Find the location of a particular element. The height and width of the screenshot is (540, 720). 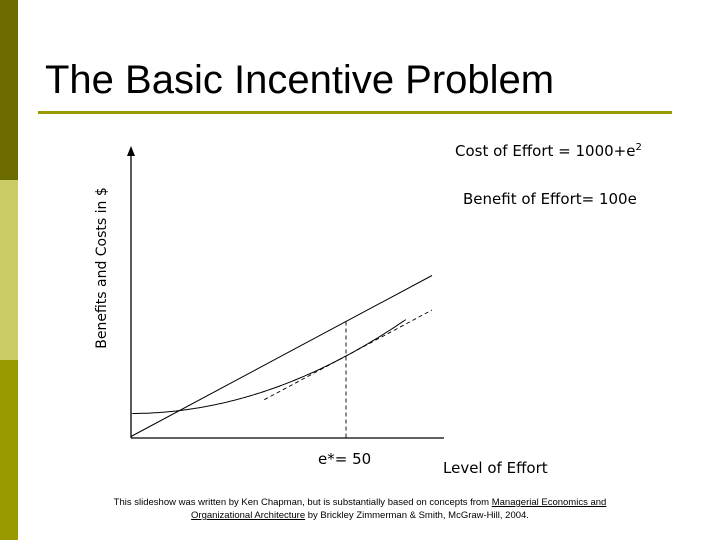

title-underline is located at coordinates (355, 112).